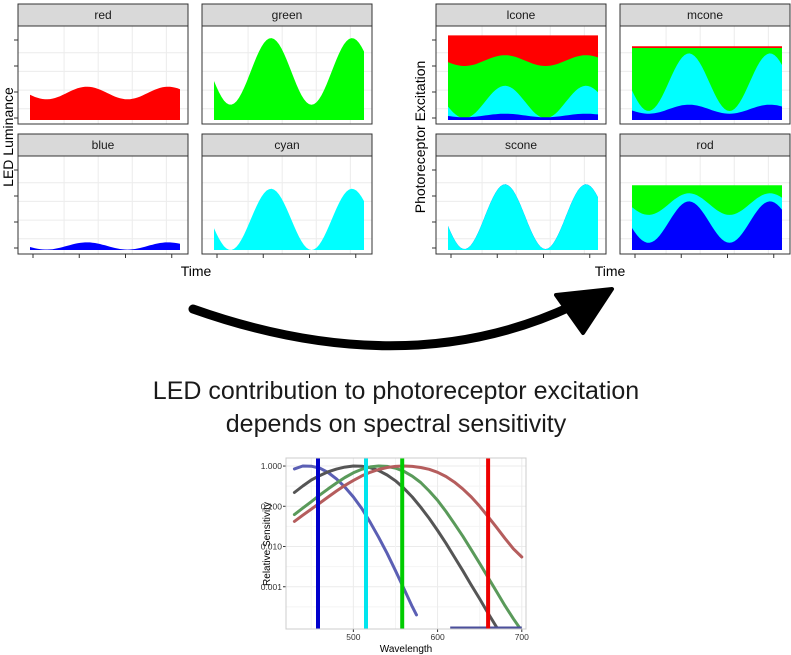  What do you see at coordinates (272, 547) in the screenshot?
I see `sensitivity-ytick-label: 0.010` at bounding box center [272, 547].